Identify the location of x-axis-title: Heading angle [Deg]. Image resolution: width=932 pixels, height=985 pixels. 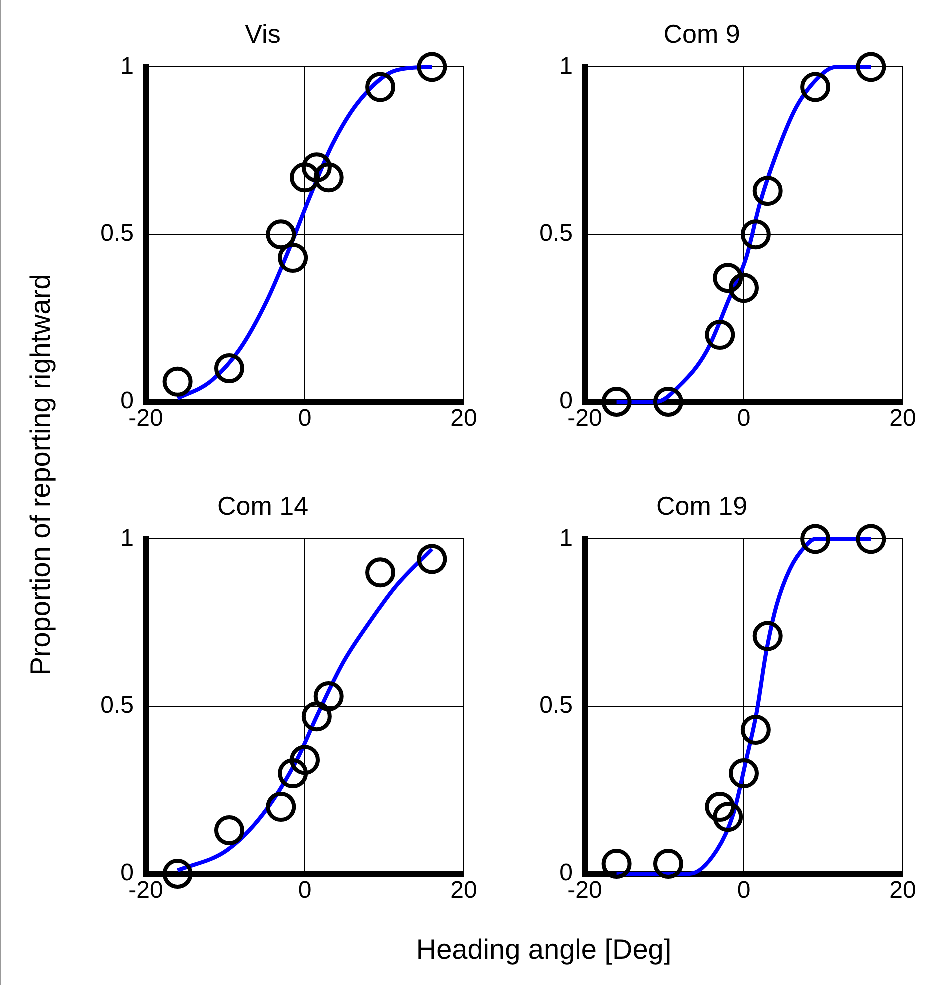
(544, 950).